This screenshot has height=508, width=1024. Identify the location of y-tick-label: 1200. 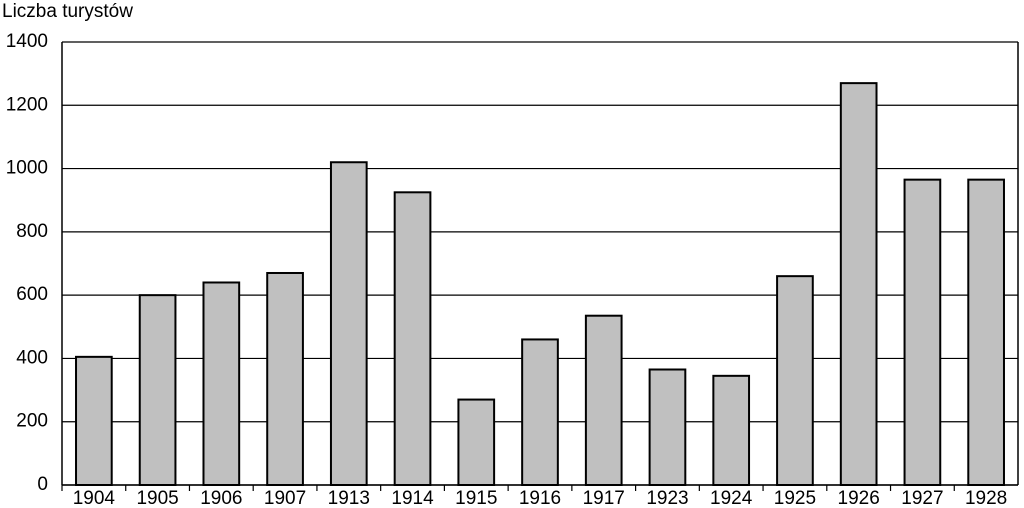
(27, 104).